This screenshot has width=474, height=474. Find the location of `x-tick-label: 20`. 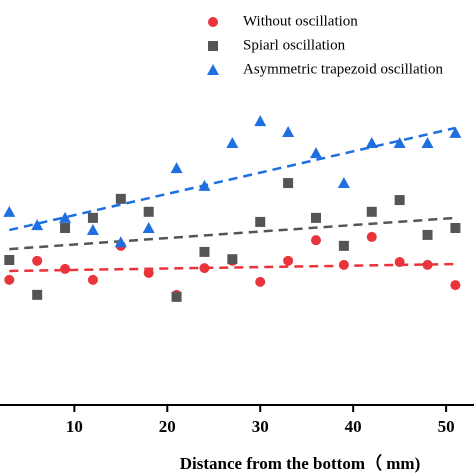

x-tick-label: 20 is located at coordinates (167, 426).